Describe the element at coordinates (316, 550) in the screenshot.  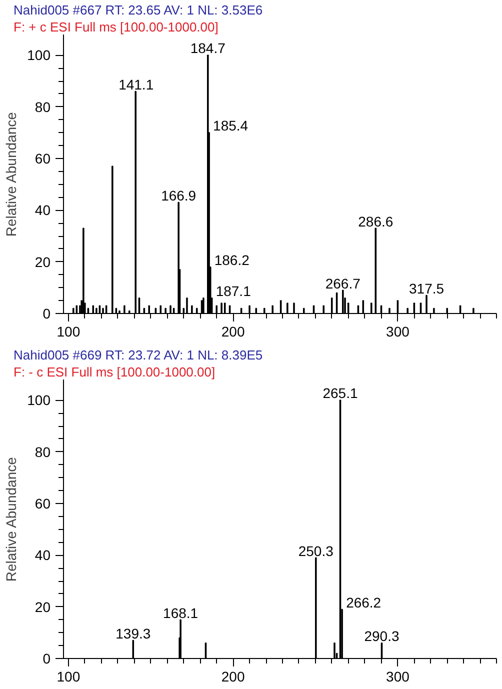
I see `annotation: 250.3` at that location.